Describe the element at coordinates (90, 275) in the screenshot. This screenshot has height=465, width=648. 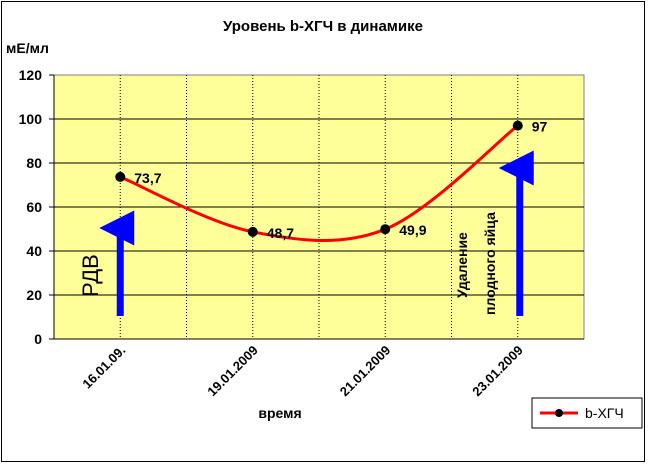
I see `annotation-rdv: РДВ` at that location.